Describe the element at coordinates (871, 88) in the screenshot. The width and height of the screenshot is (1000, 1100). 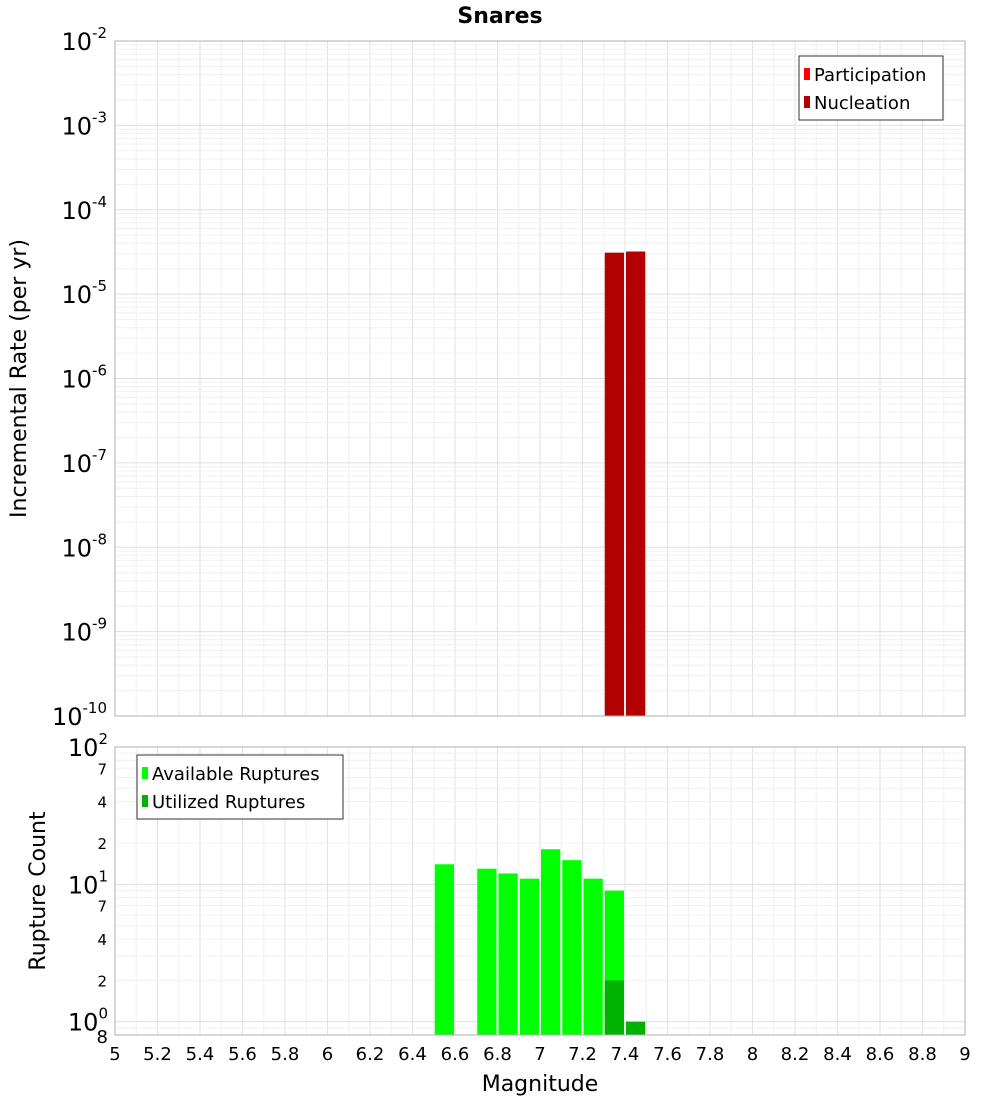
I see `top-legend` at that location.